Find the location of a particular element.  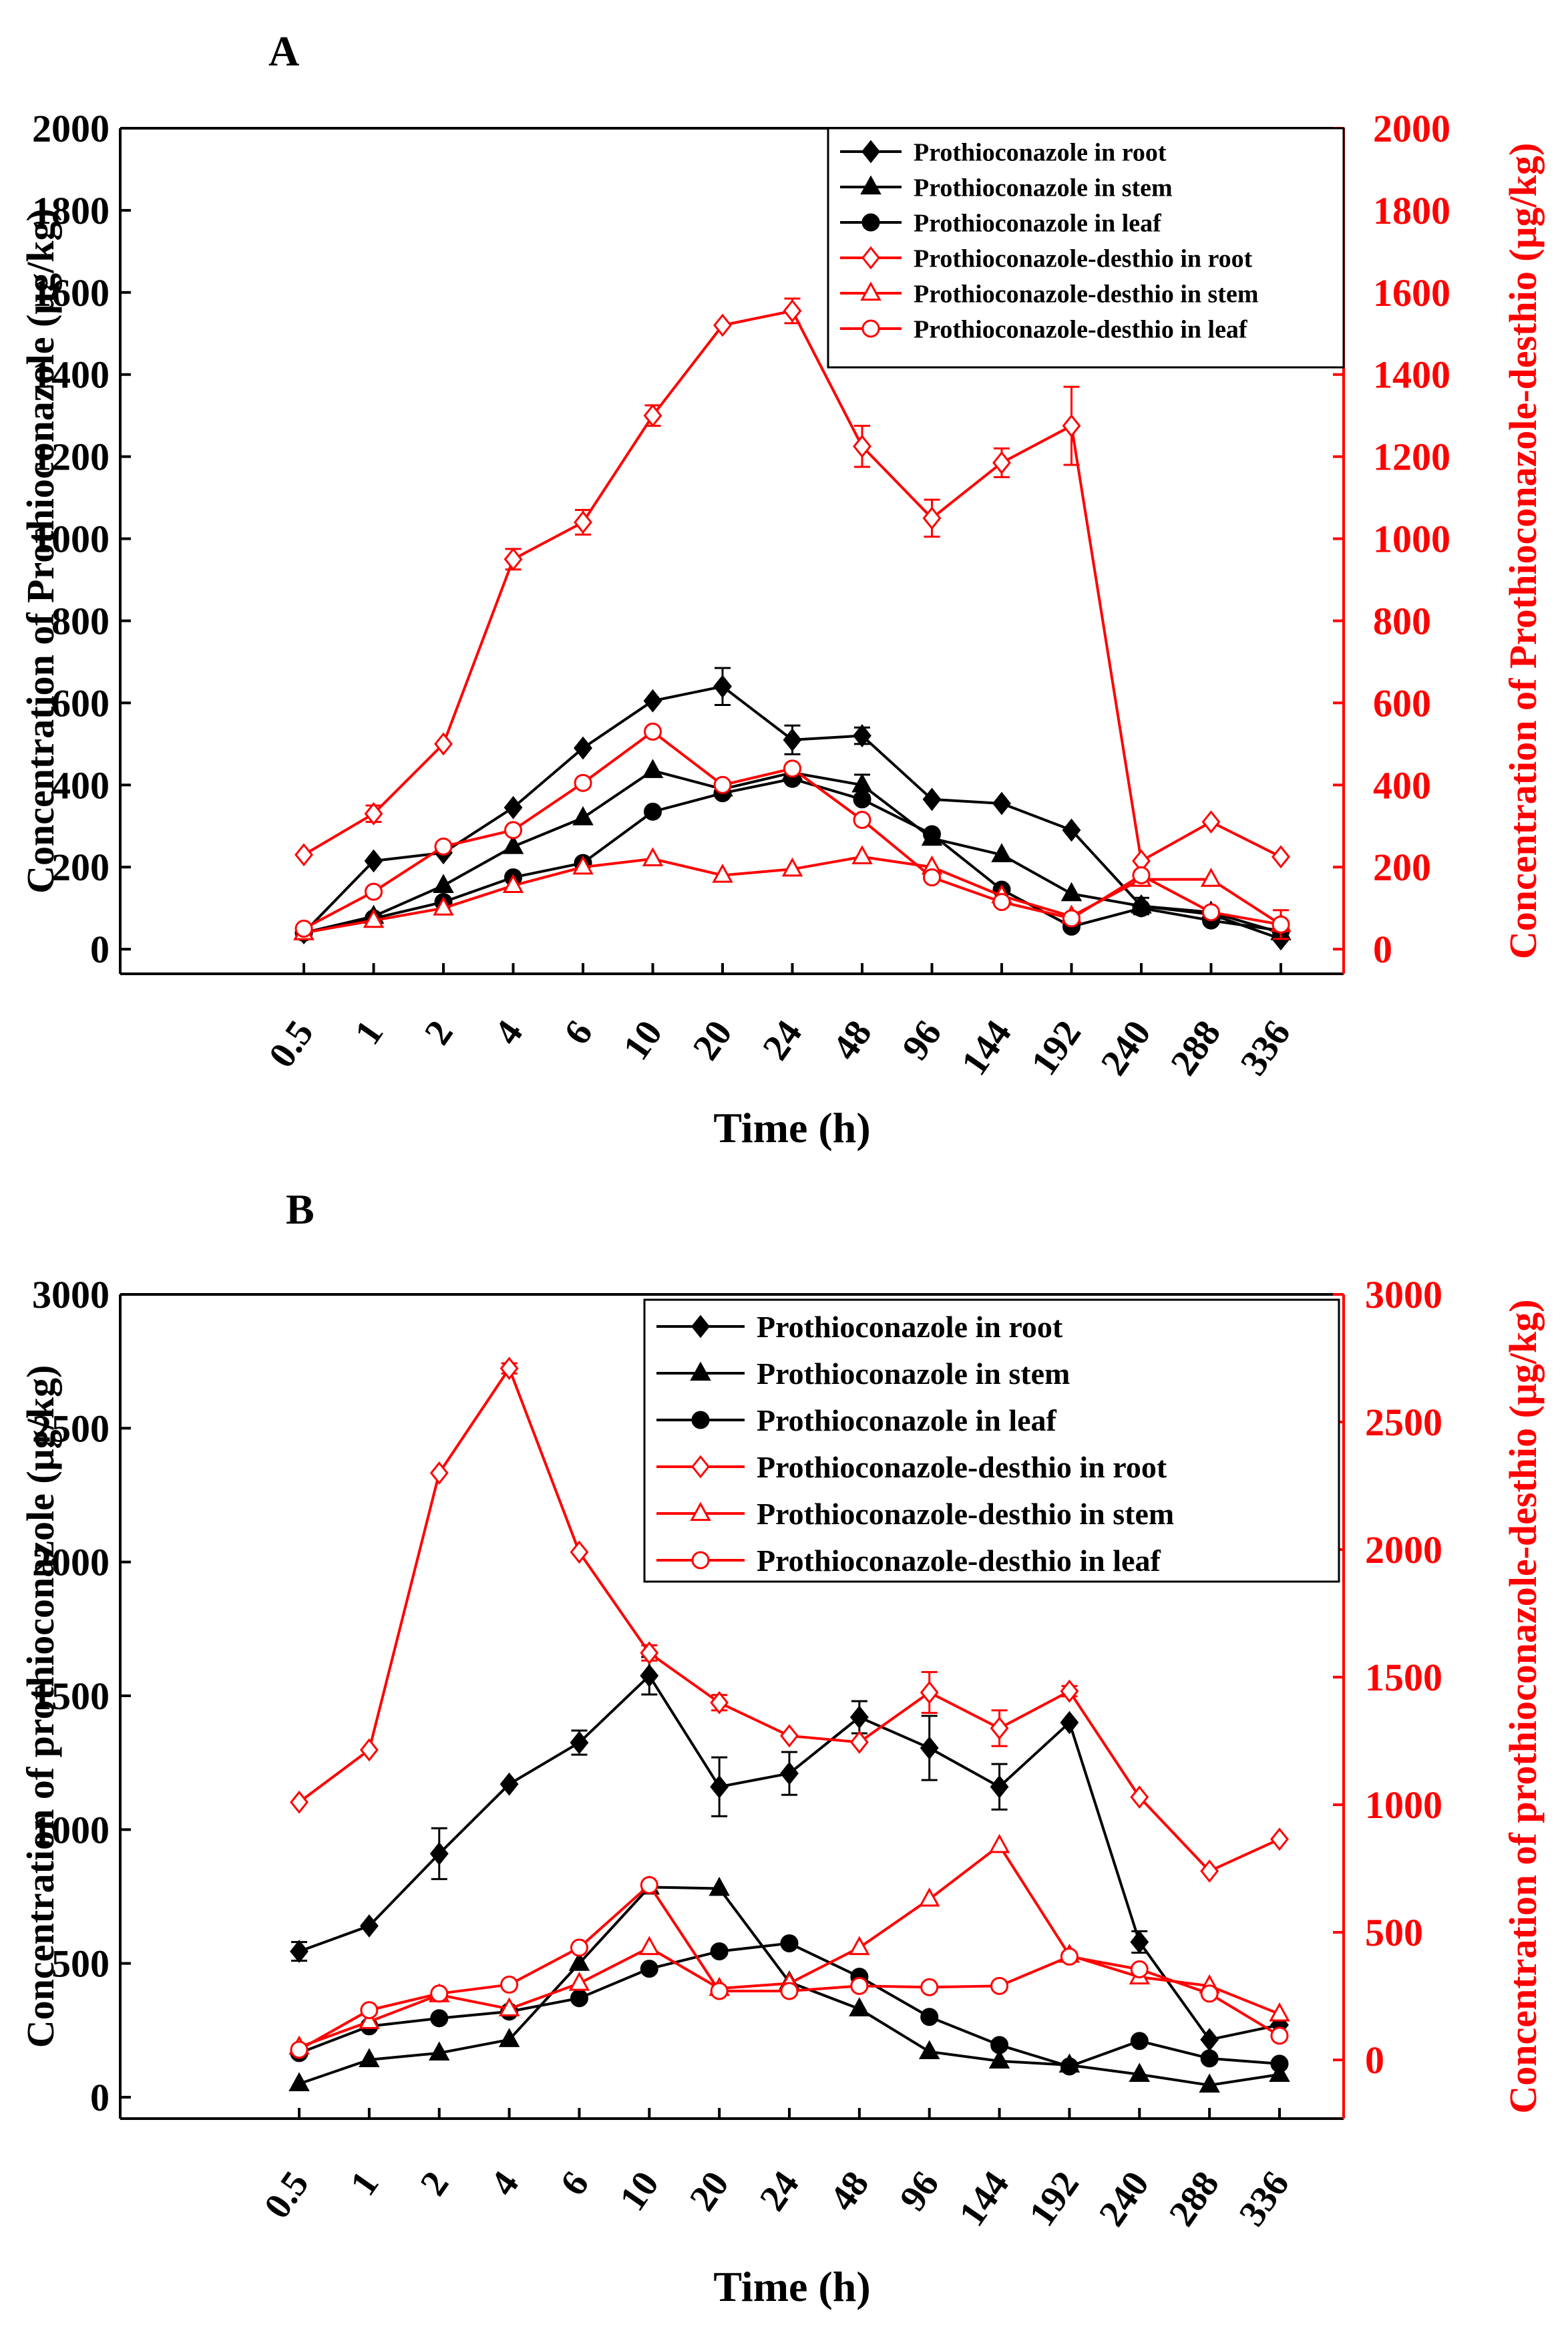

panel-b-left-tick-label: 2000 is located at coordinates (71, 1562).